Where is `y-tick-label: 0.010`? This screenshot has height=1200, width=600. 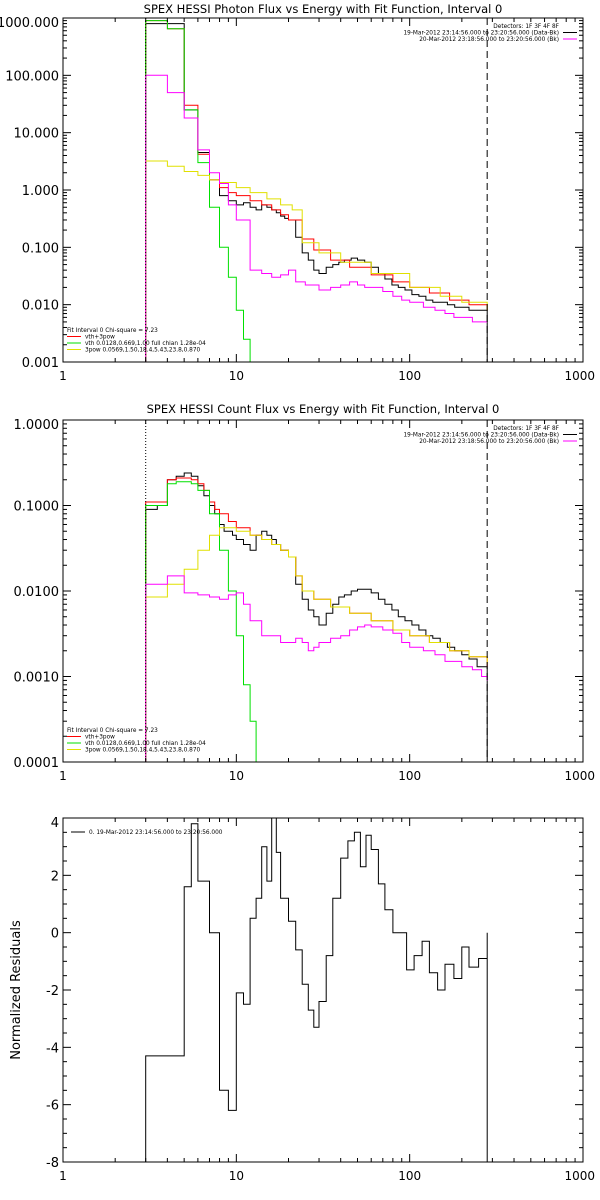 y-tick-label: 0.010 is located at coordinates (40, 306).